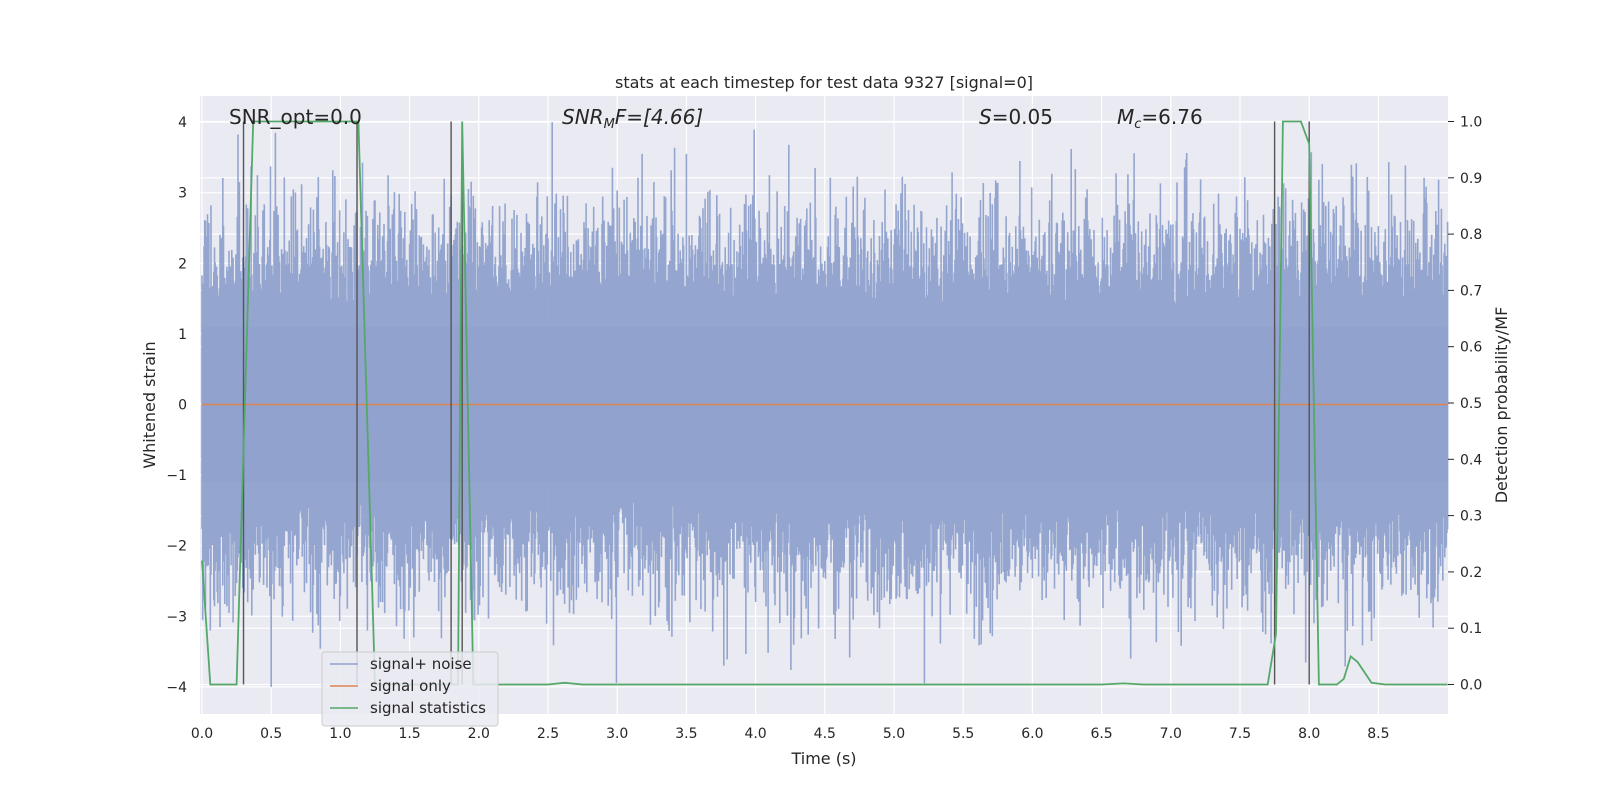 This screenshot has width=1600, height=800. Describe the element at coordinates (182, 335) in the screenshot. I see `y-tick-label: 1` at that location.